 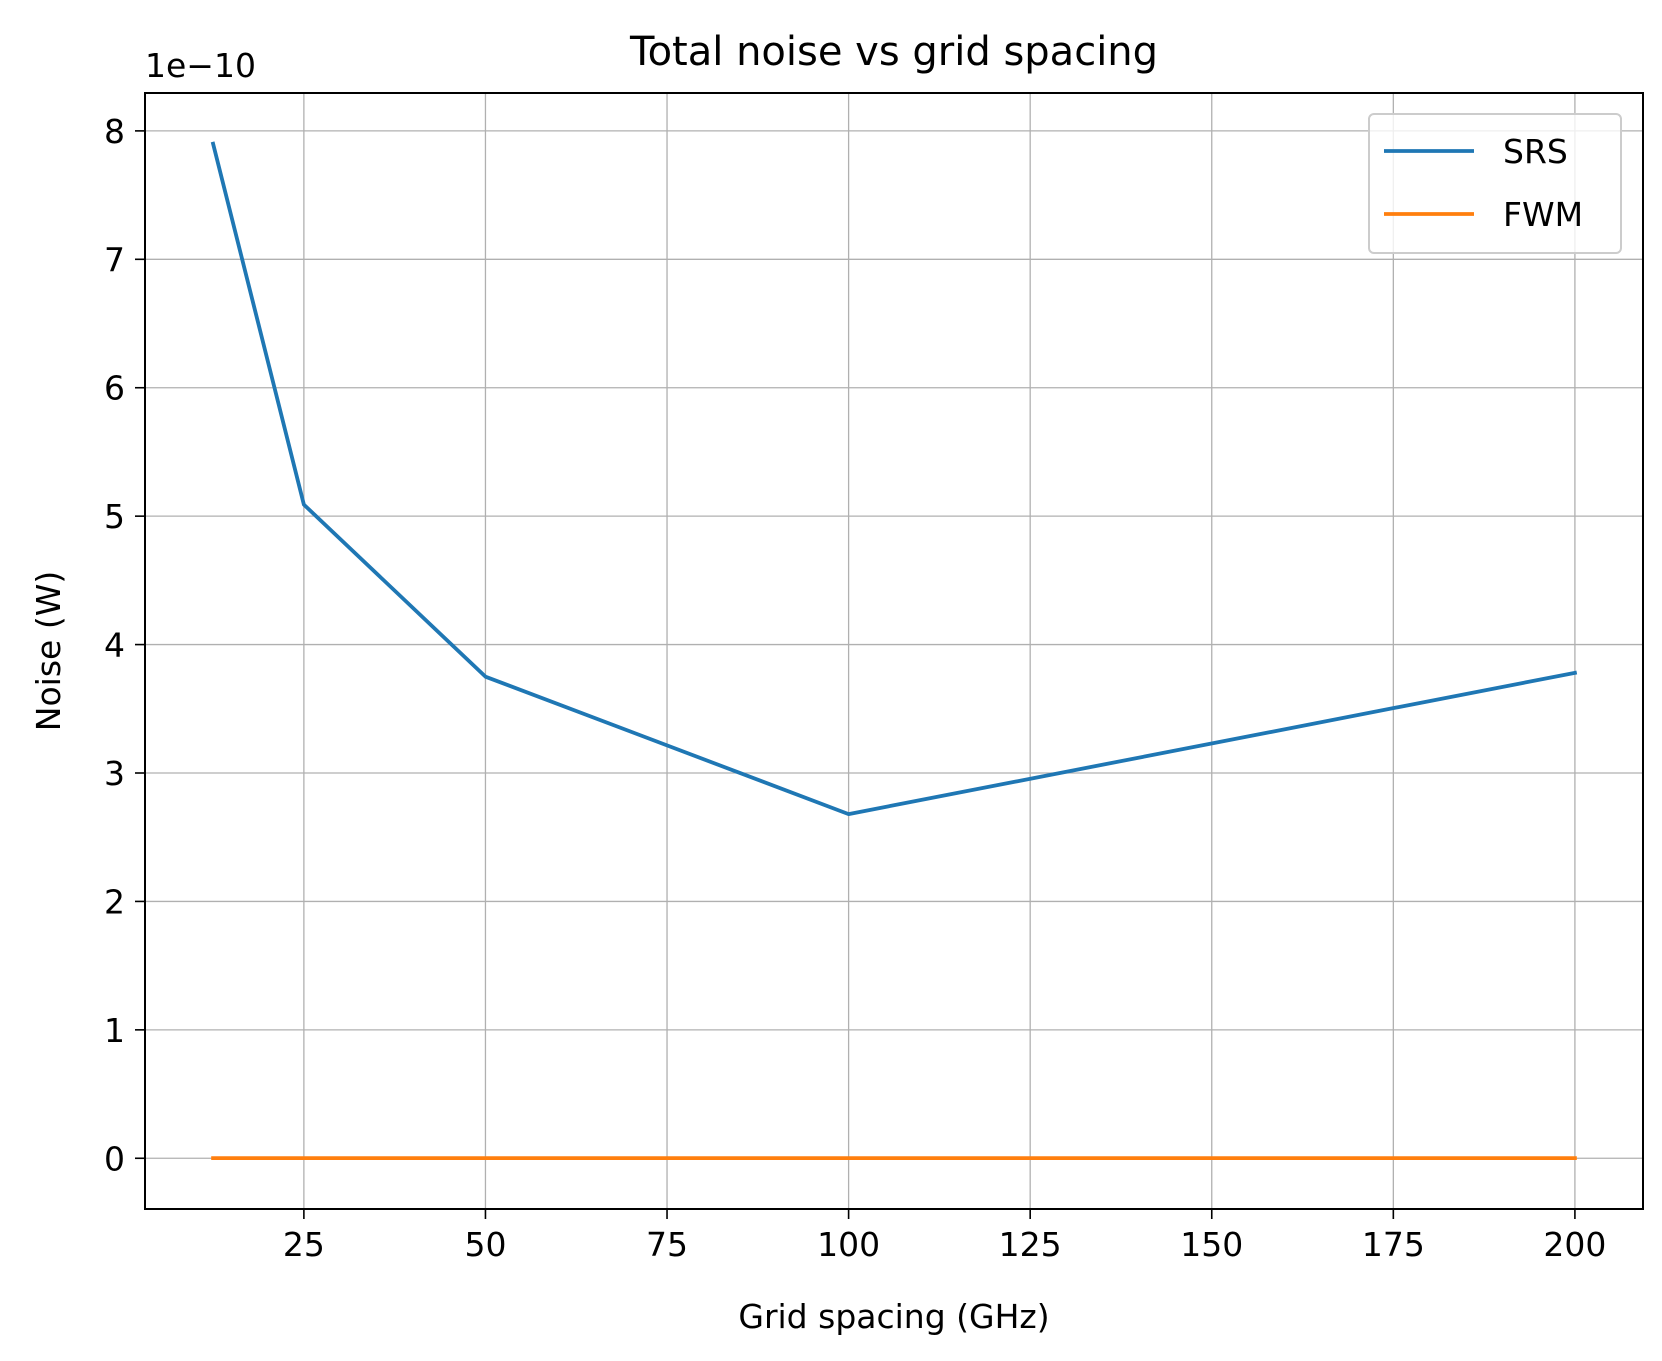 What do you see at coordinates (304, 1244) in the screenshot?
I see `x-tick-label: 25` at bounding box center [304, 1244].